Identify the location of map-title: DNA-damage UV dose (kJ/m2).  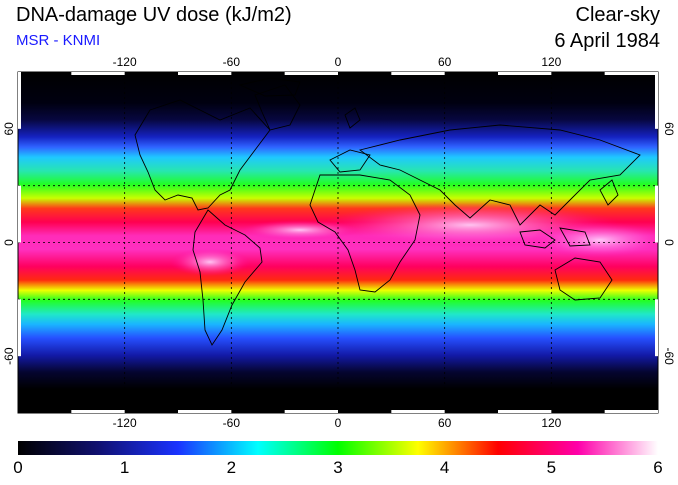
(154, 15).